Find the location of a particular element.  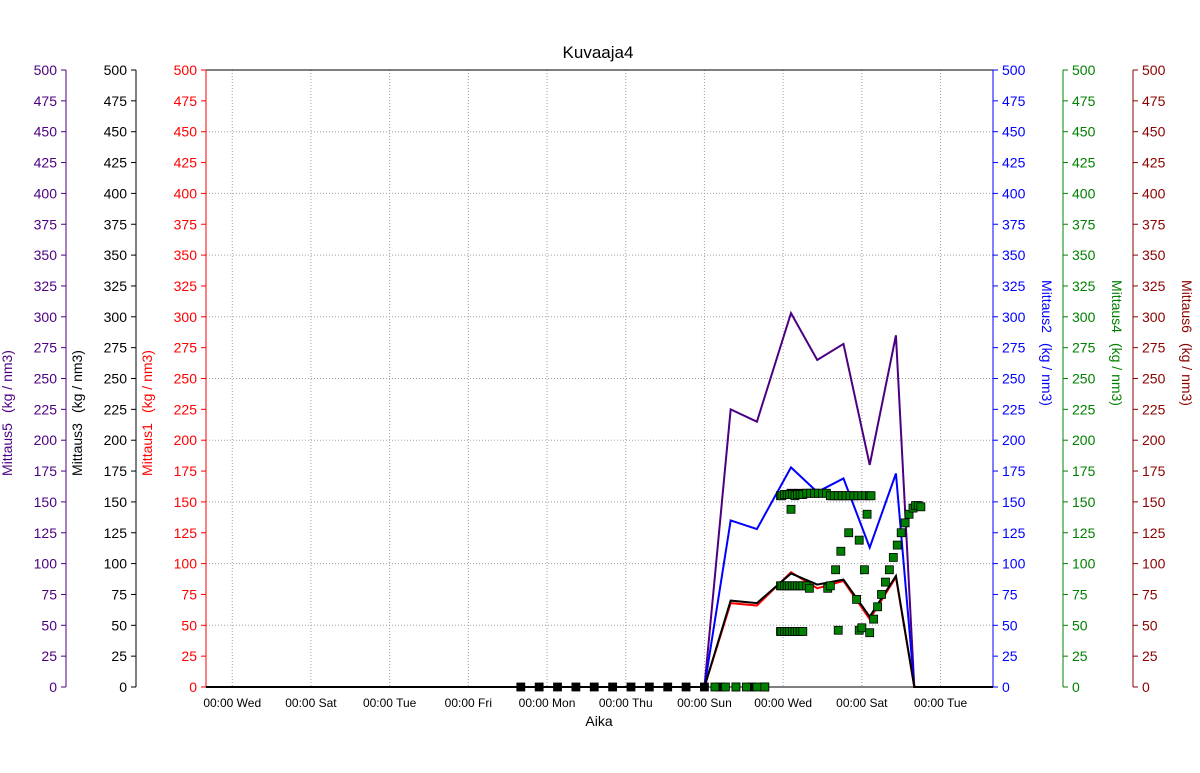

series-line-mittaus1 is located at coordinates (599, 629).